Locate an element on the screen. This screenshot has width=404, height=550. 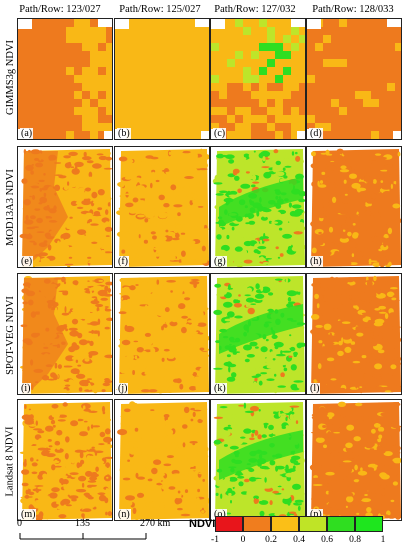
row-label-mod13a3: MOD13A3 NDVI is located at coordinates (10, 207).